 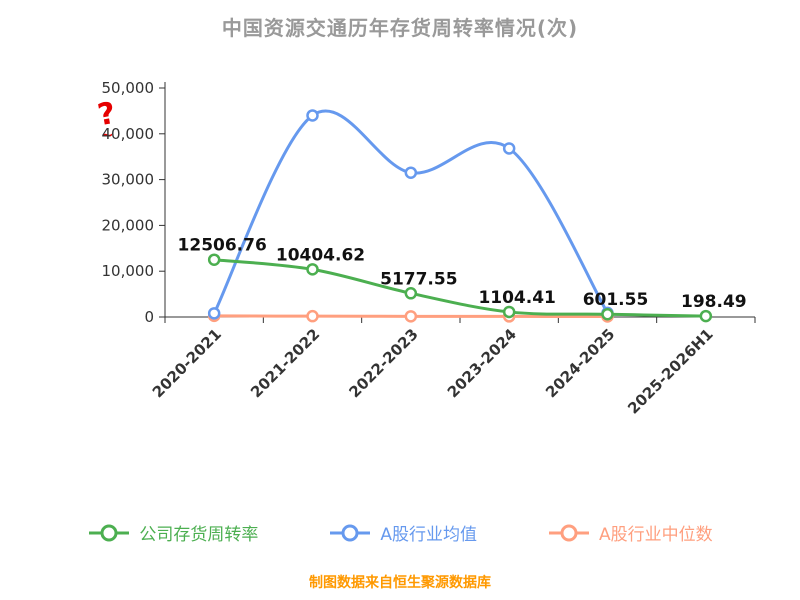 I want to click on svg-text: 0, so click(x=149, y=317).